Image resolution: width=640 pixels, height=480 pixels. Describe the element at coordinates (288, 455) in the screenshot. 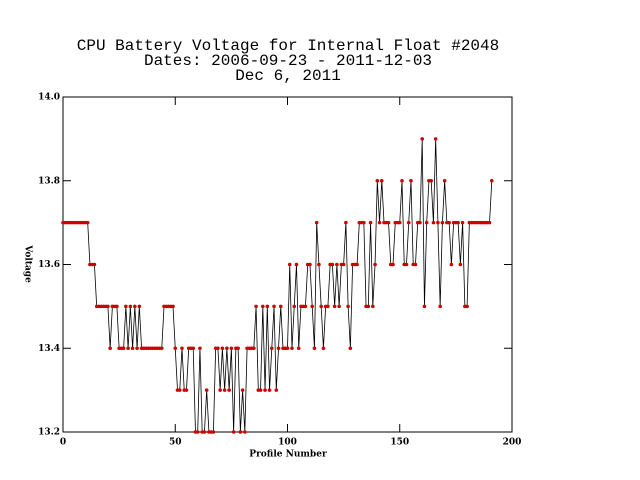

I see `x-axis-label: Profile Number` at that location.